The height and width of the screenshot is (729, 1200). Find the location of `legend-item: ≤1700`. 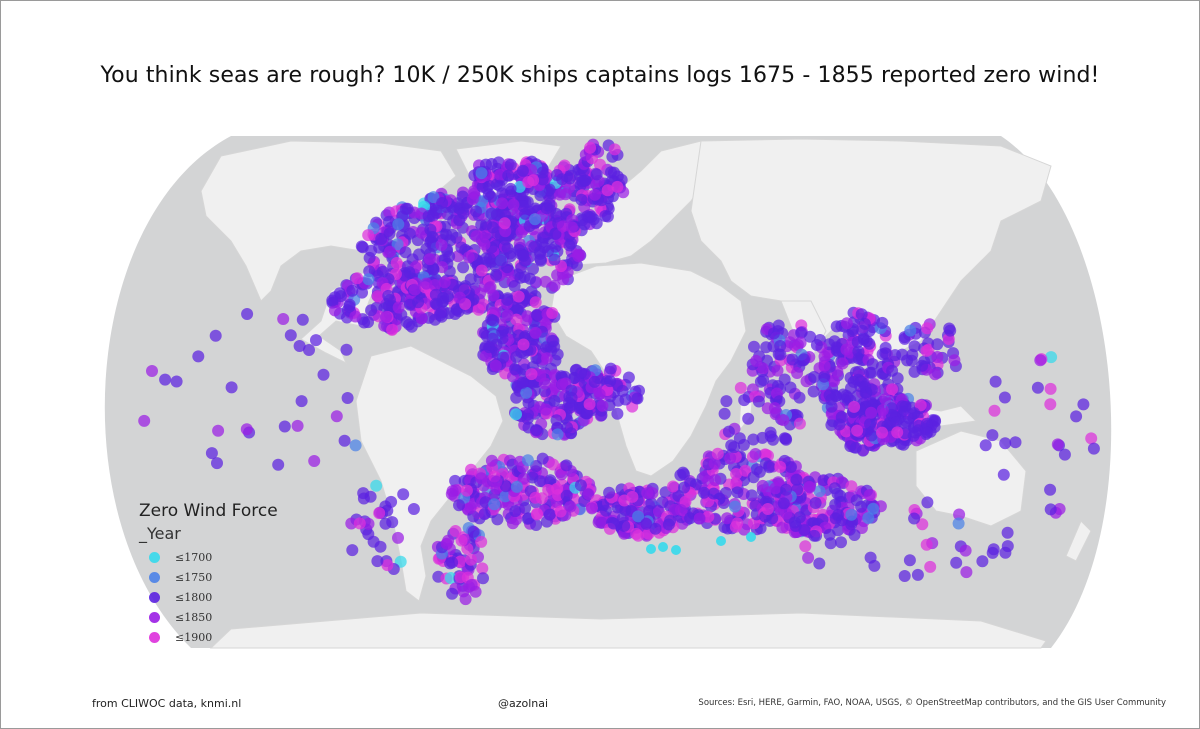

legend-item: ≤1700 is located at coordinates (213, 557).